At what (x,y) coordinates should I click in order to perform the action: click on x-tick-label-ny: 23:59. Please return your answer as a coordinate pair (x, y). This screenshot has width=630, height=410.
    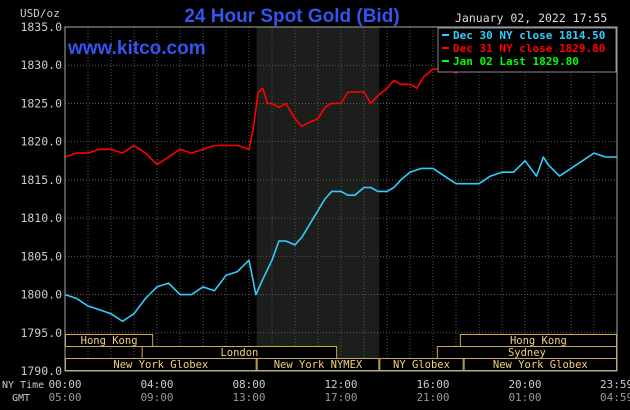
    Looking at the image, I should click on (615, 384).